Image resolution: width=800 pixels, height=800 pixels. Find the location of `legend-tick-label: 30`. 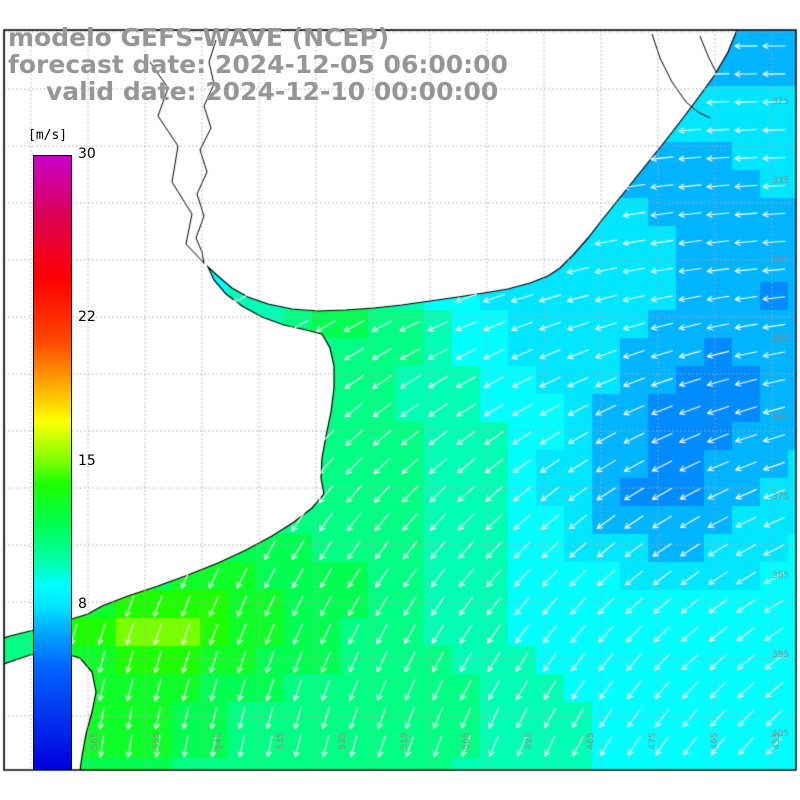

legend-tick-label: 30 is located at coordinates (87, 154).